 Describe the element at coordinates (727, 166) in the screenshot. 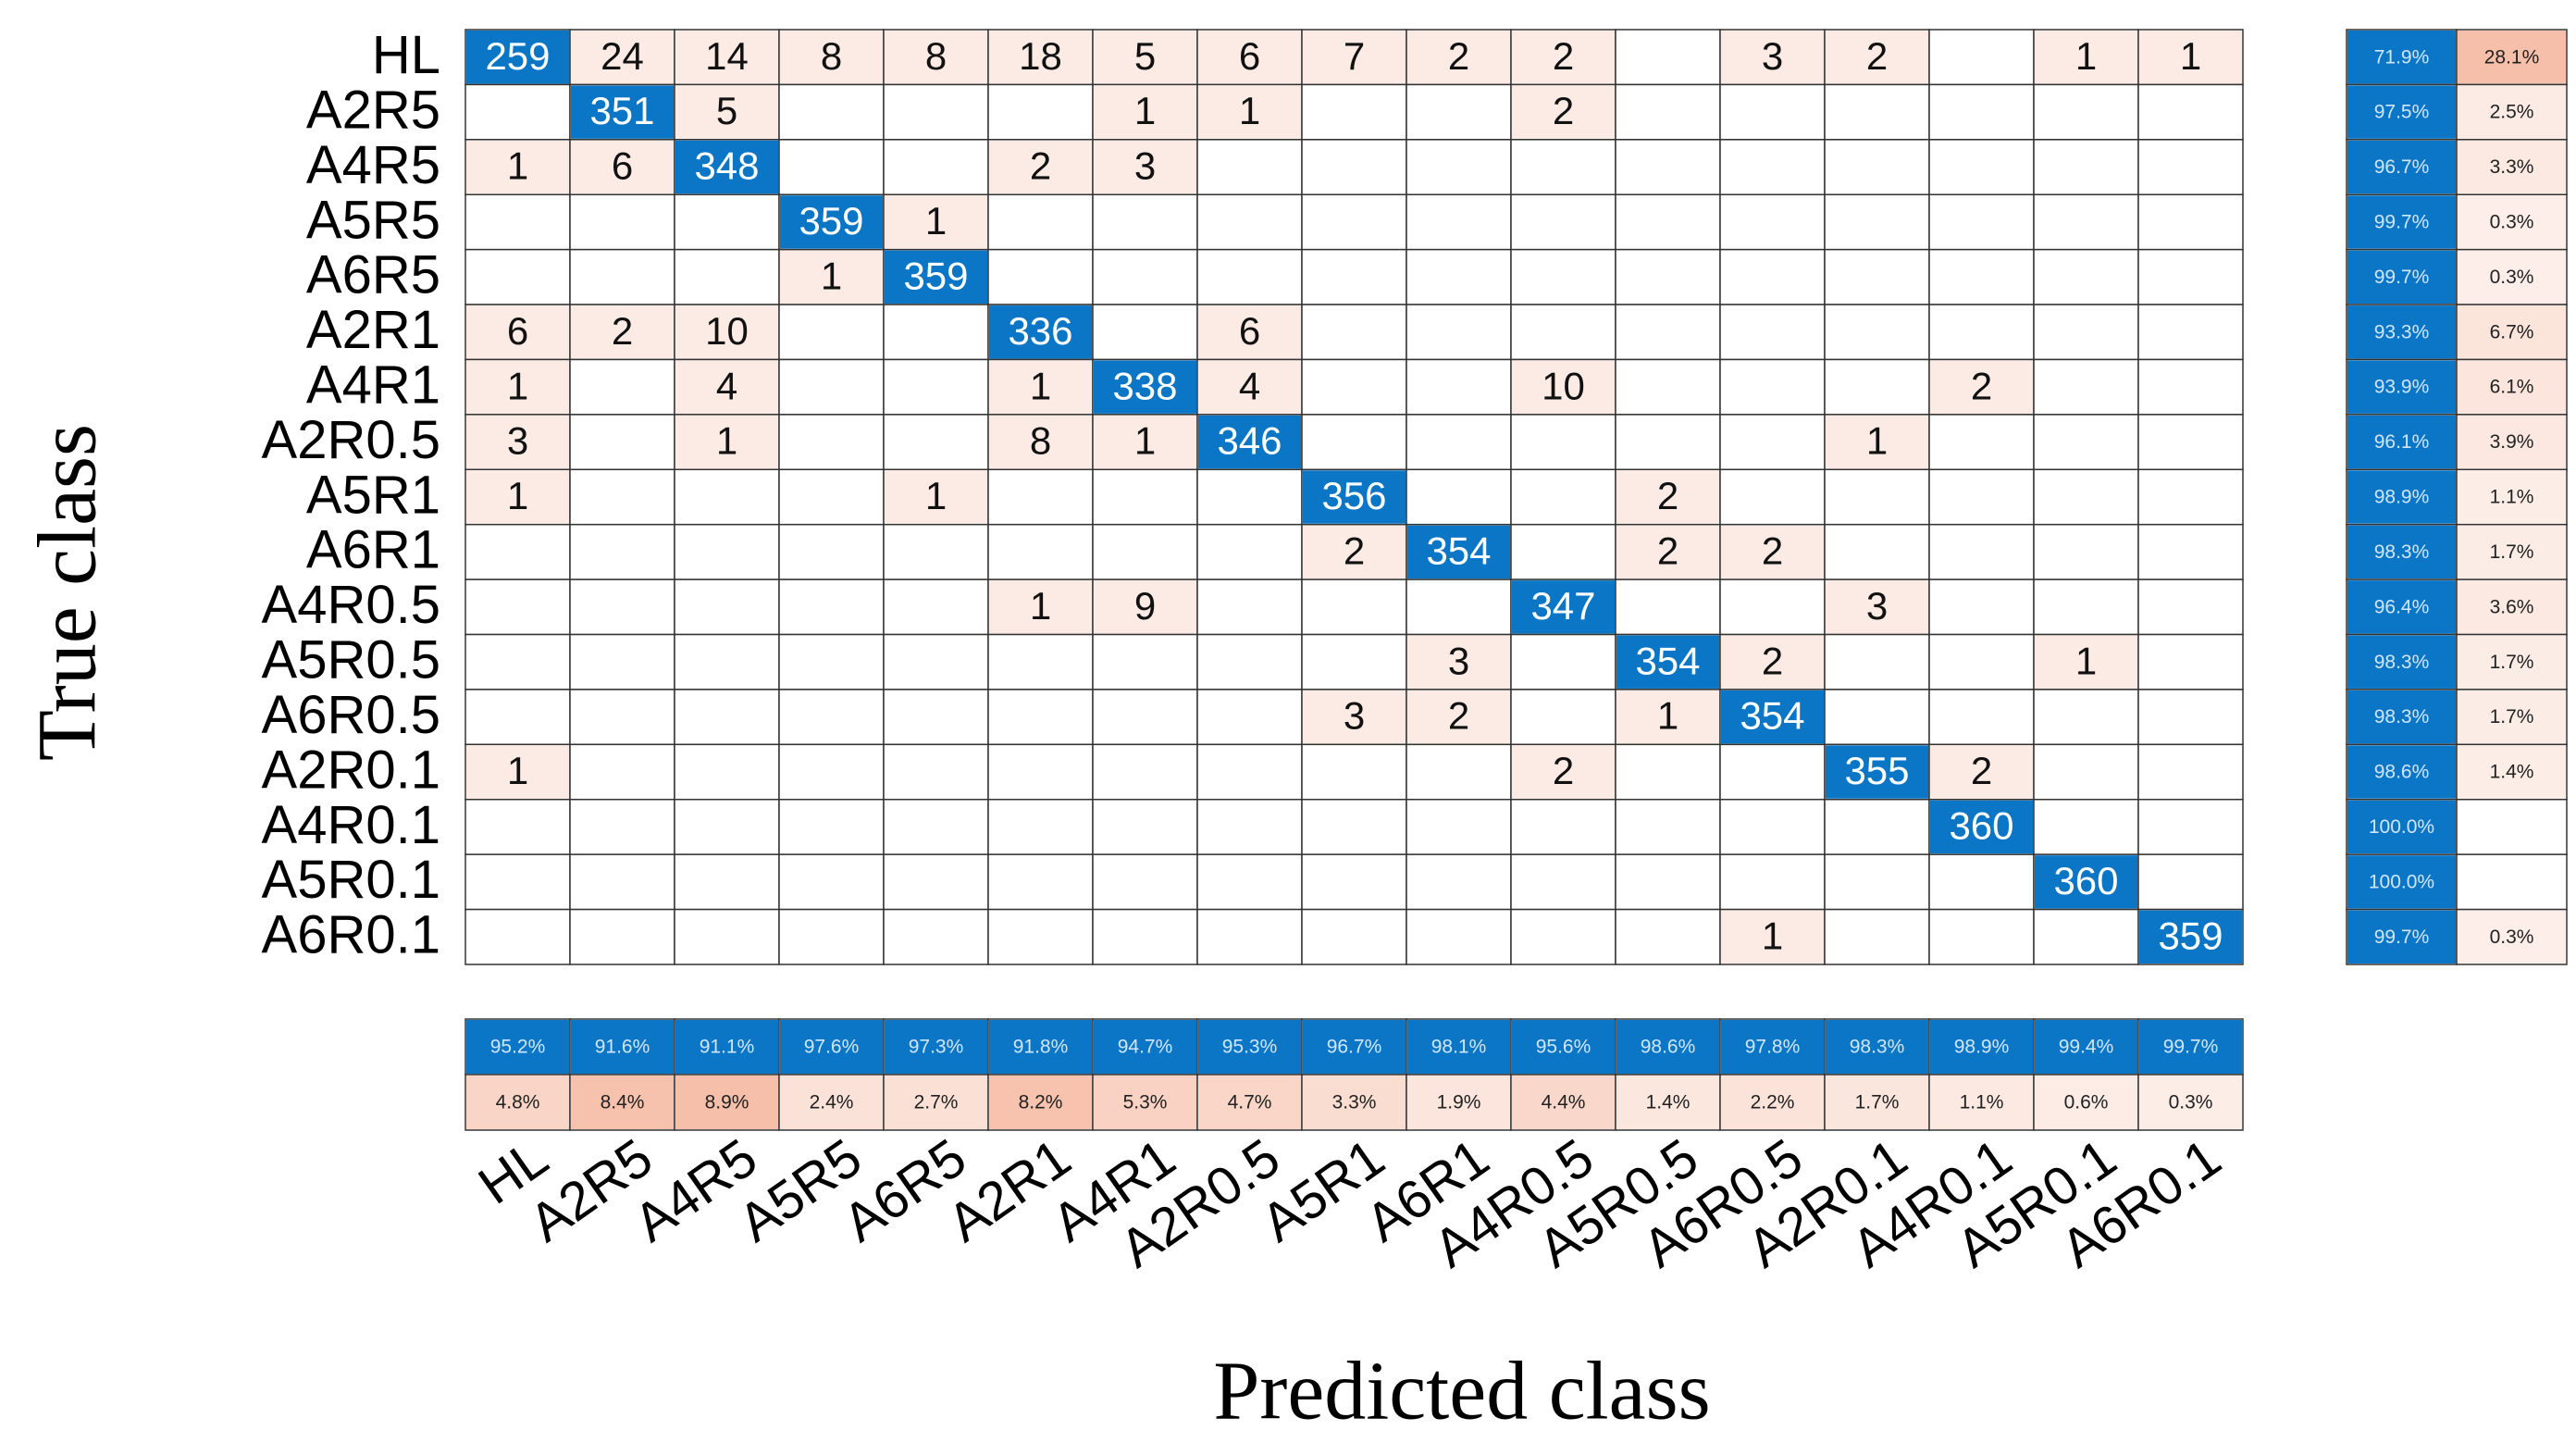

I see `cell-value: 348` at that location.